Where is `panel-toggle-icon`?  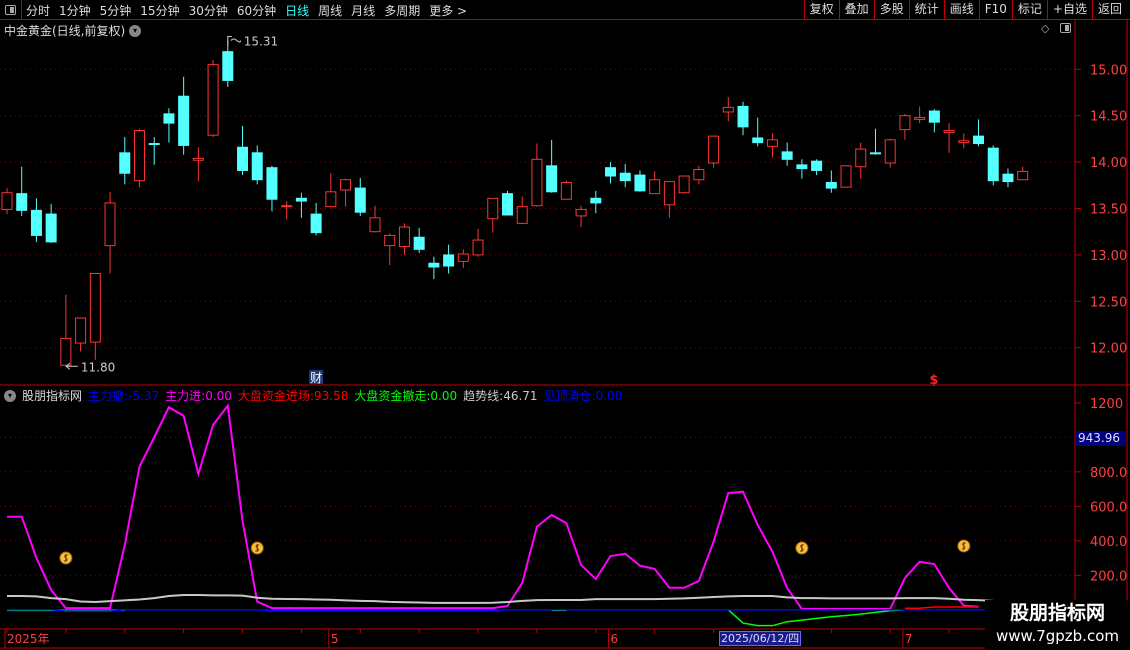
panel-toggle-icon is located at coordinates (10, 10).